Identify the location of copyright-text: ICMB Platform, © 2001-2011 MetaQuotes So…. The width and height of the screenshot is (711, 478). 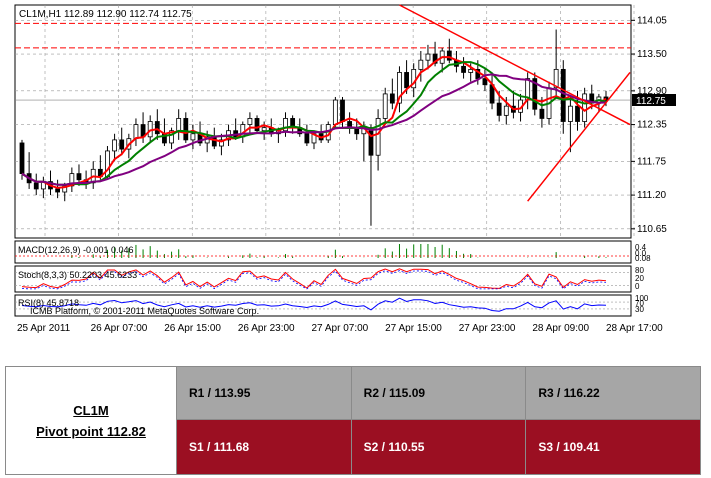
(144, 311).